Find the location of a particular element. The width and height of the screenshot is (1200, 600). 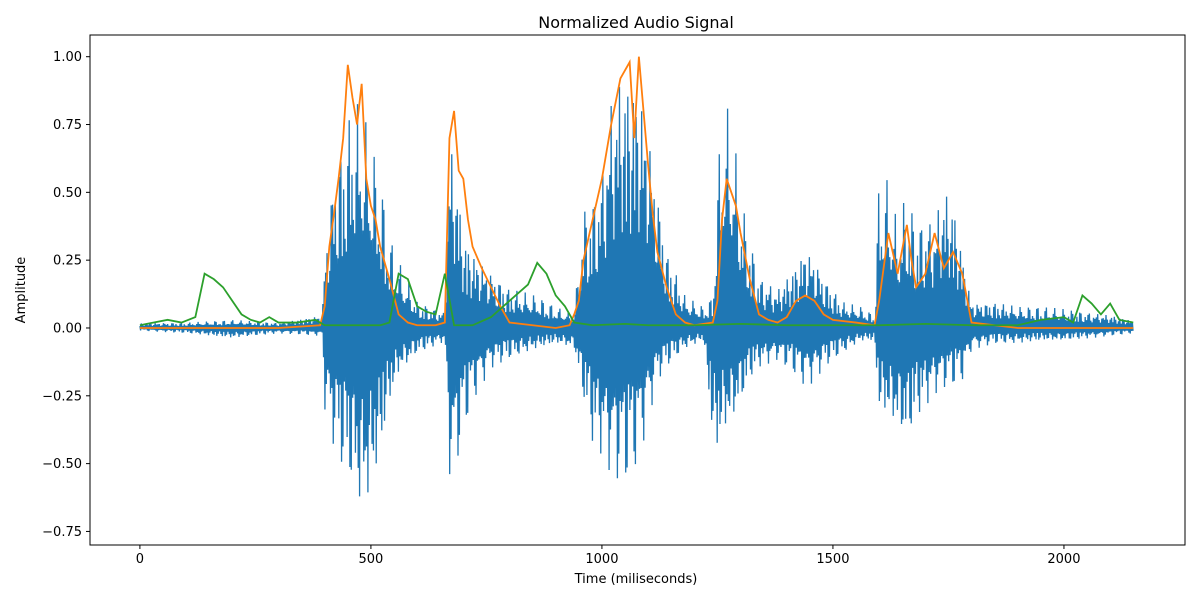

series-2-line is located at coordinates (636, 294).